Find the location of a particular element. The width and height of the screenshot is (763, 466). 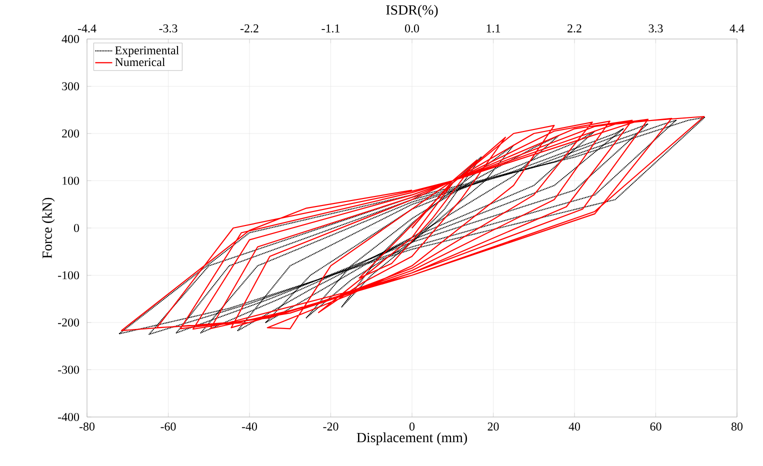

x2-tick-label: -4.4 is located at coordinates (87, 28).